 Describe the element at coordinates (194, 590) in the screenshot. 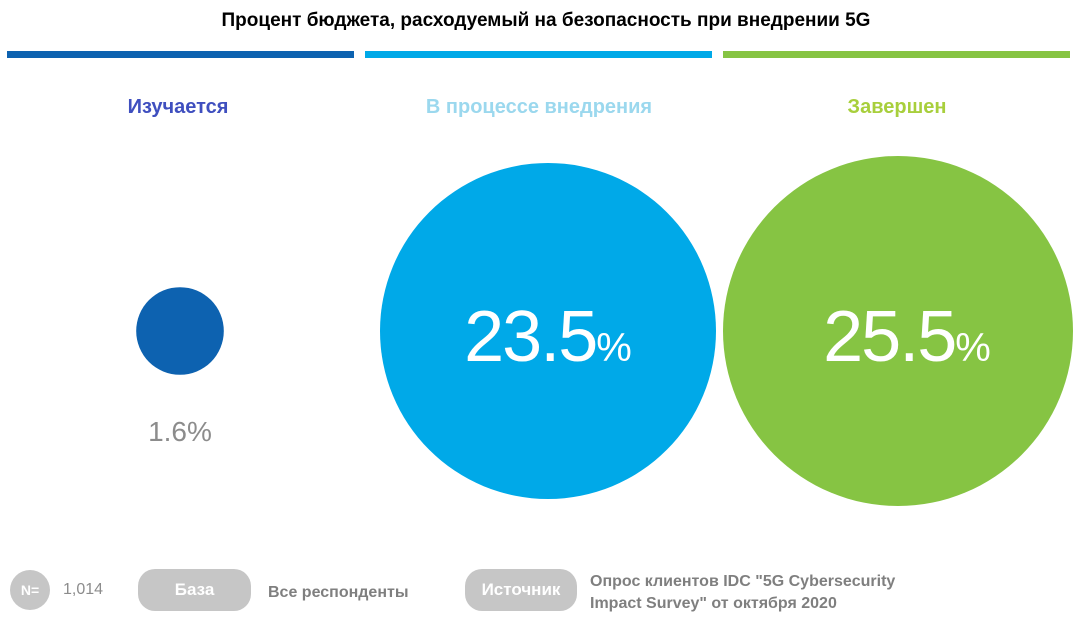

I see `base-pill: База` at that location.